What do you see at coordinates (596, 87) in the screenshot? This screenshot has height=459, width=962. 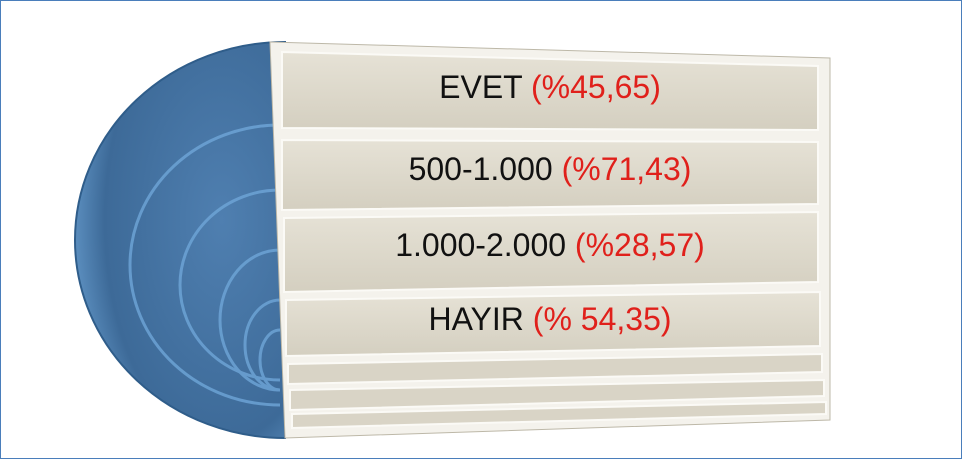 I see `row-percent: (%45,65)` at bounding box center [596, 87].